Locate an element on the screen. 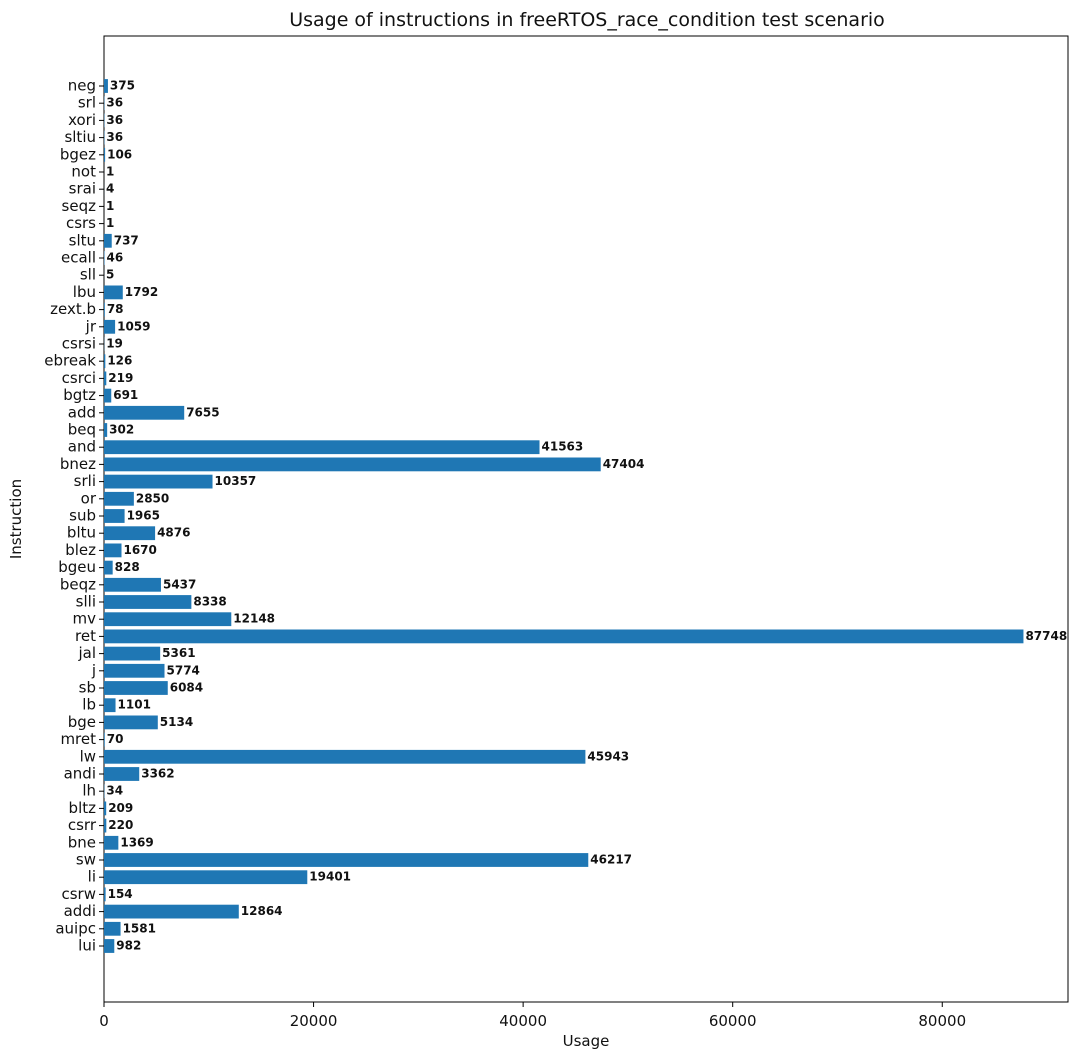 This screenshot has height=1054, width=1070. bar-bnez is located at coordinates (352, 464).